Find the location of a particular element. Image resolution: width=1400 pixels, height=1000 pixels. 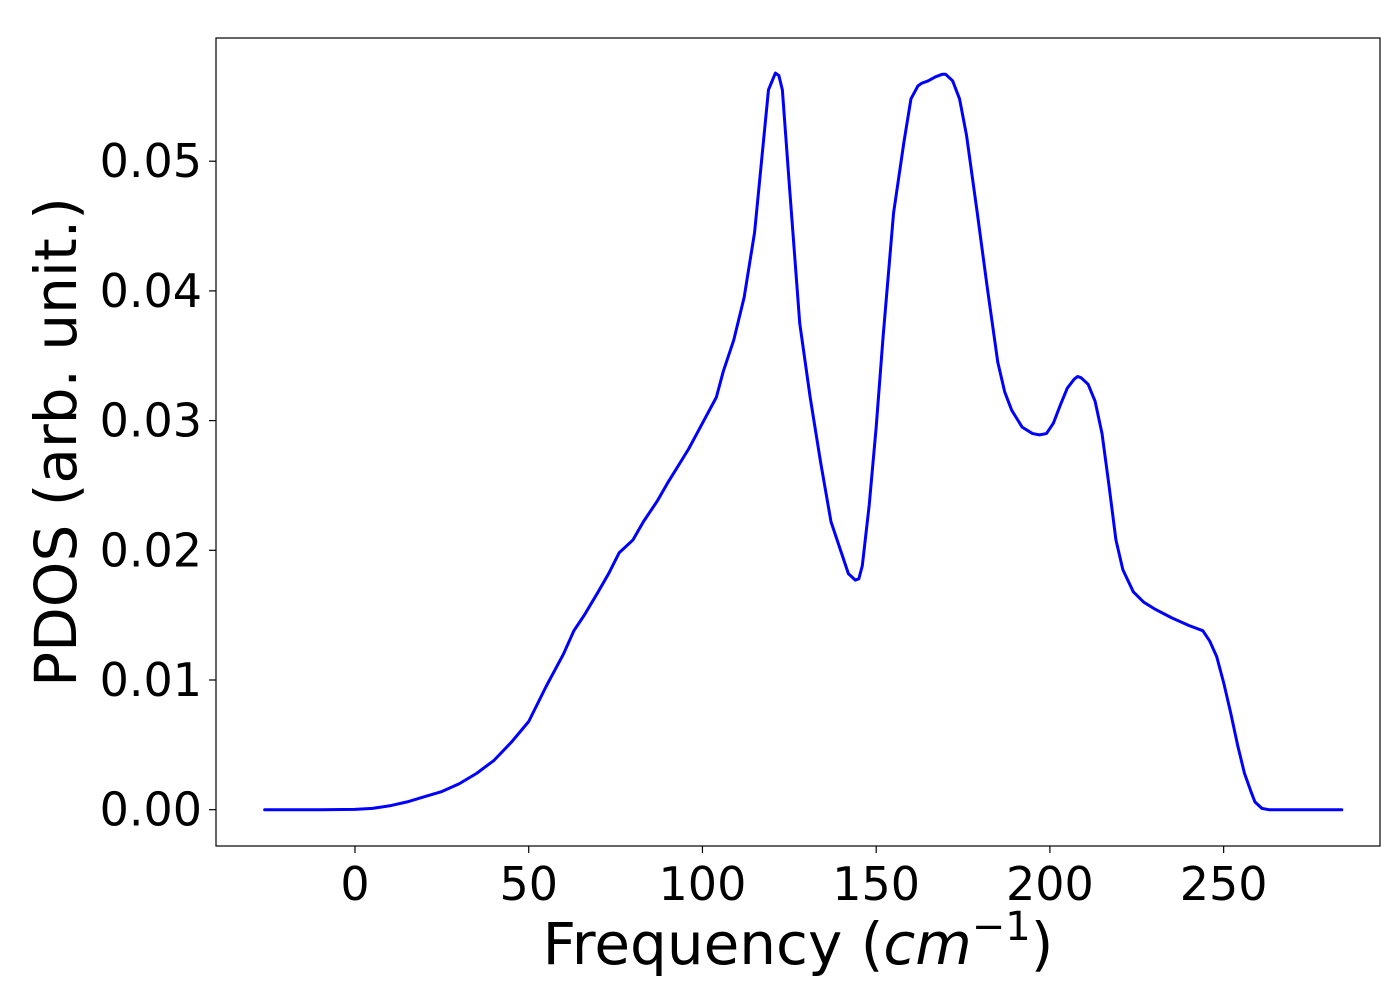

x-tick-label: 200 is located at coordinates (1050, 884).